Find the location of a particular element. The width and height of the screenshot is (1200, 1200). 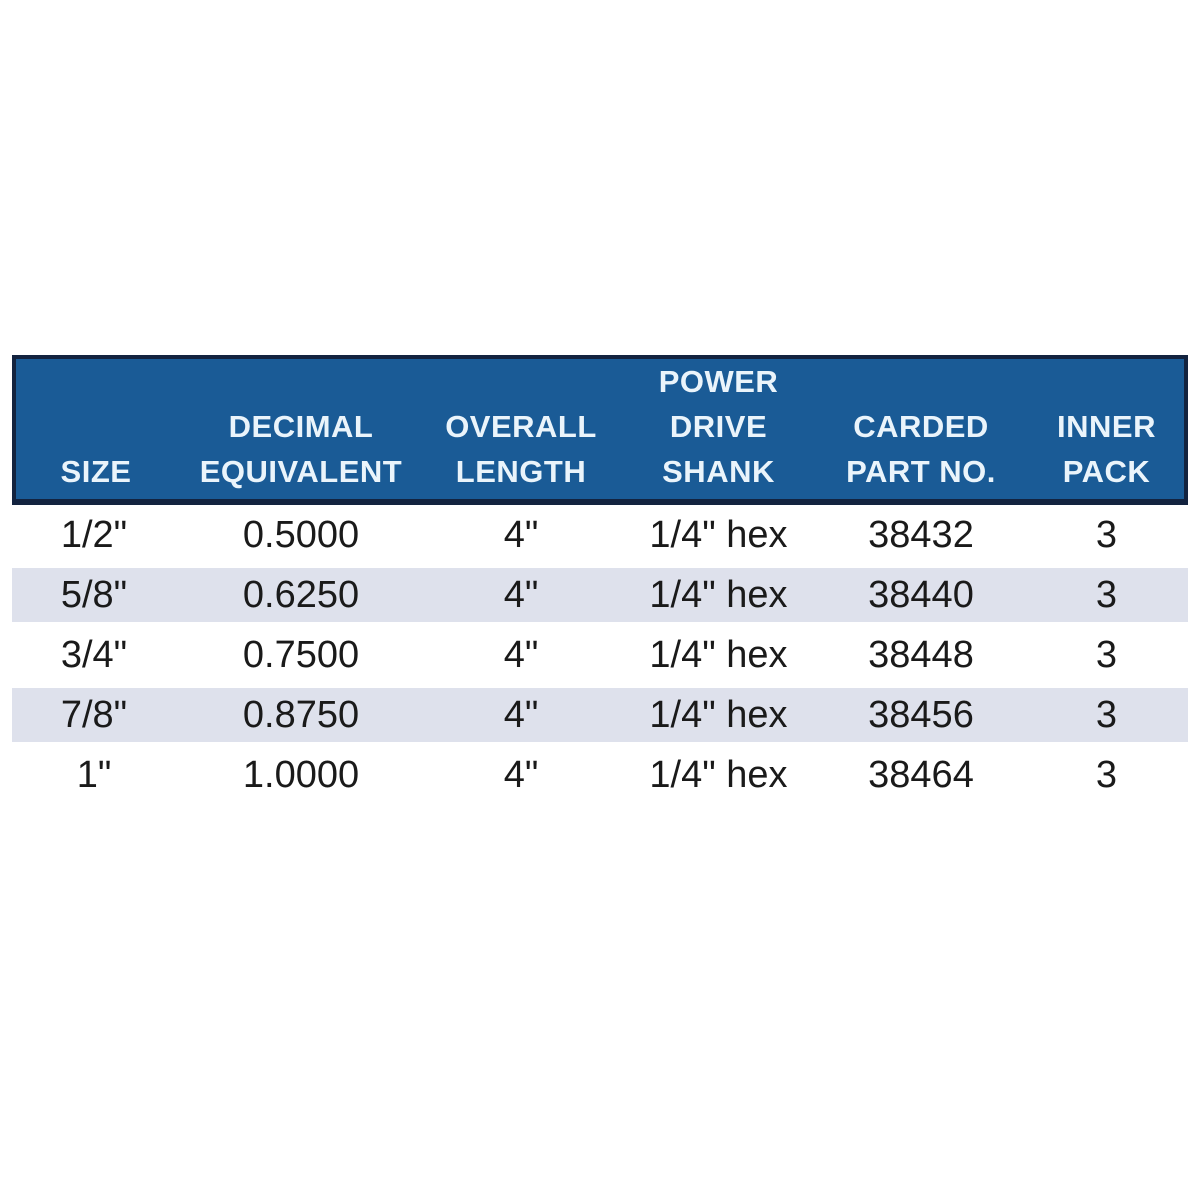

cell-carded-part-no: 38464 is located at coordinates (921, 774).